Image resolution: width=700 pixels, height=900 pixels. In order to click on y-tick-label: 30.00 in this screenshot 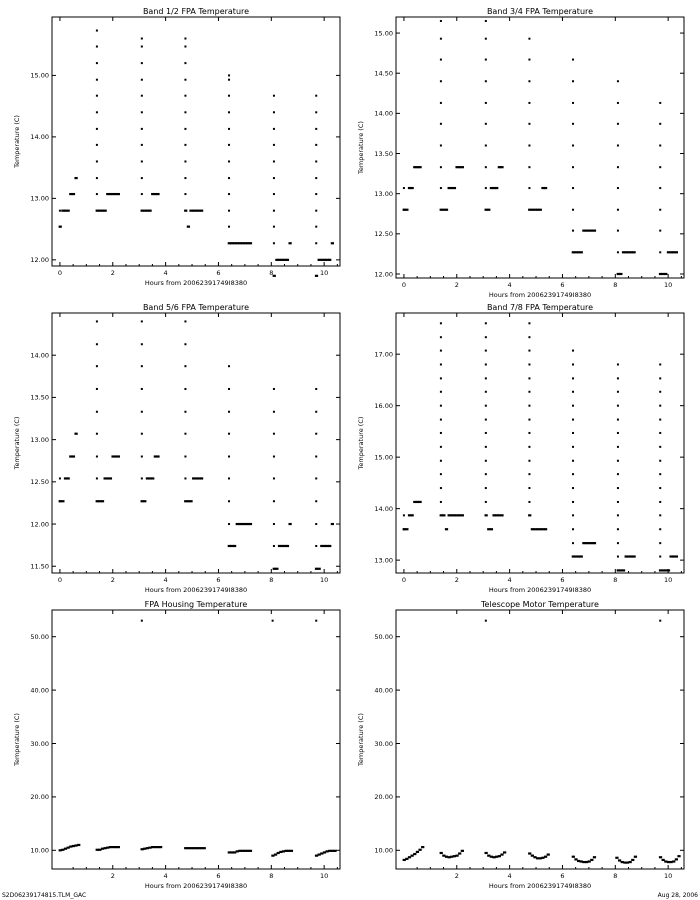, I will do `click(383, 744)`.